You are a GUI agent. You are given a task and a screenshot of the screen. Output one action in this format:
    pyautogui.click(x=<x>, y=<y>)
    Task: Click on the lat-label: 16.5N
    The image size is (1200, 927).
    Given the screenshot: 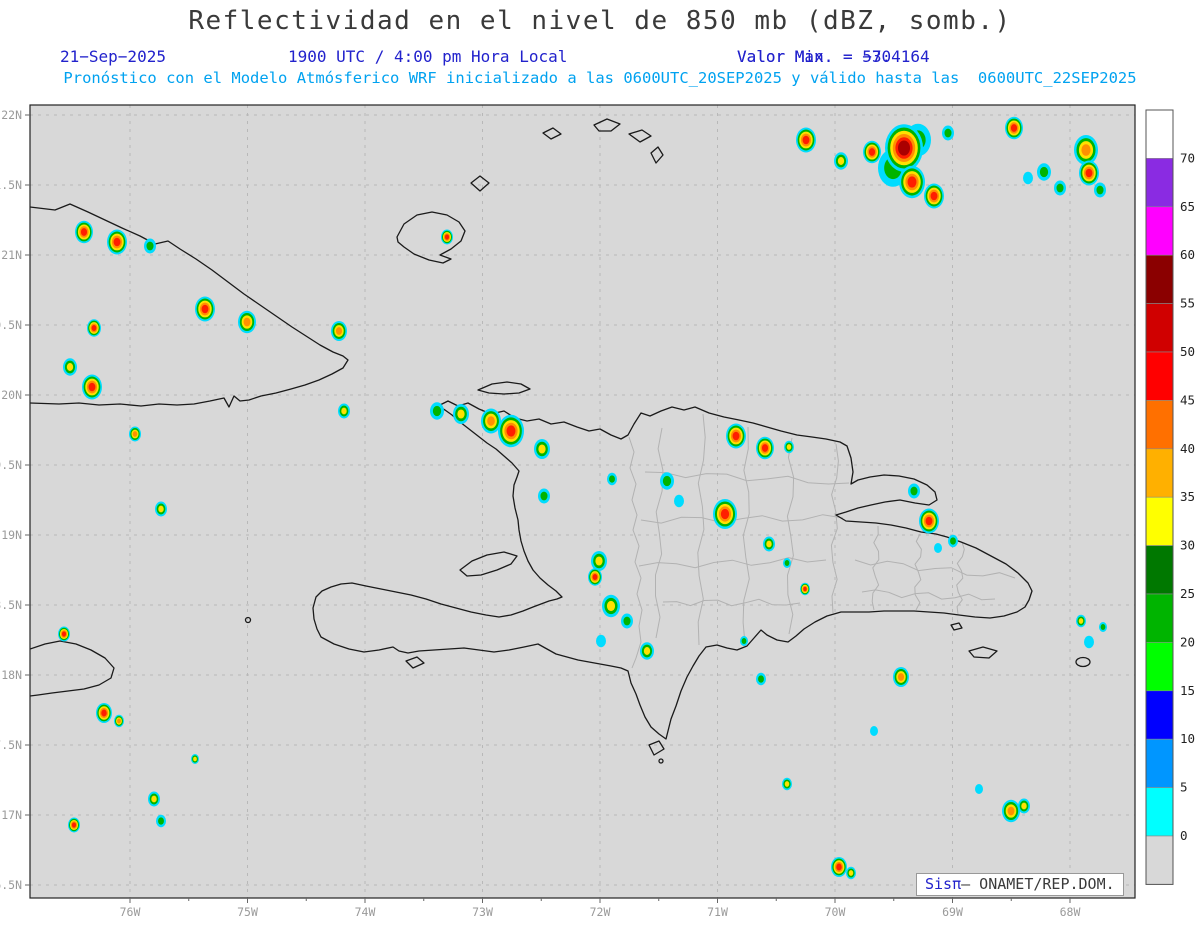 What is the action you would take?
    pyautogui.click(x=11, y=885)
    